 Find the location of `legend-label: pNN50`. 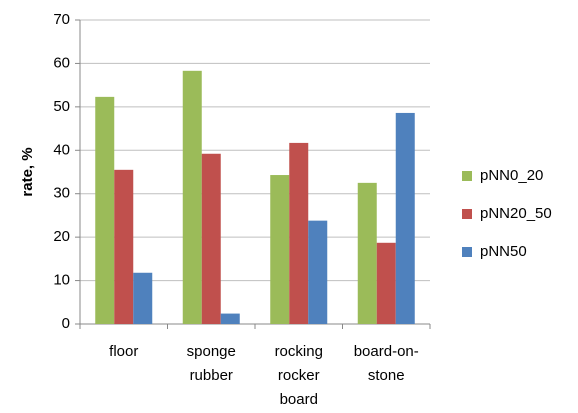

legend-label: pNN50 is located at coordinates (503, 251).